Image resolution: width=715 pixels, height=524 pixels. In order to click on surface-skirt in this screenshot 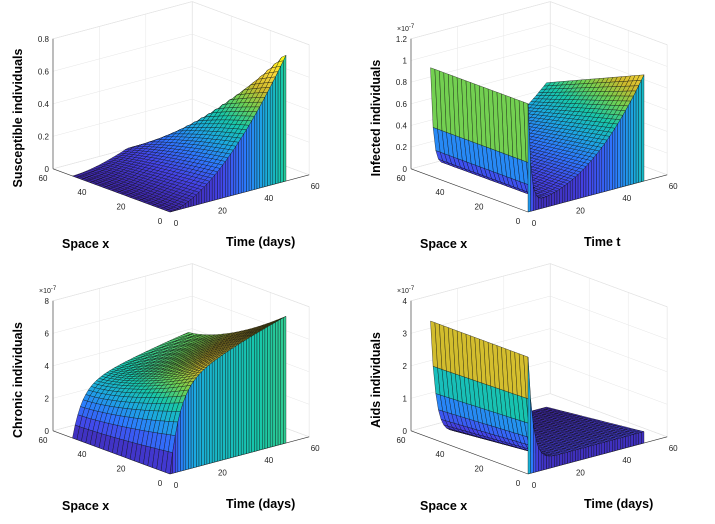, I will do `click(586, 415)`.